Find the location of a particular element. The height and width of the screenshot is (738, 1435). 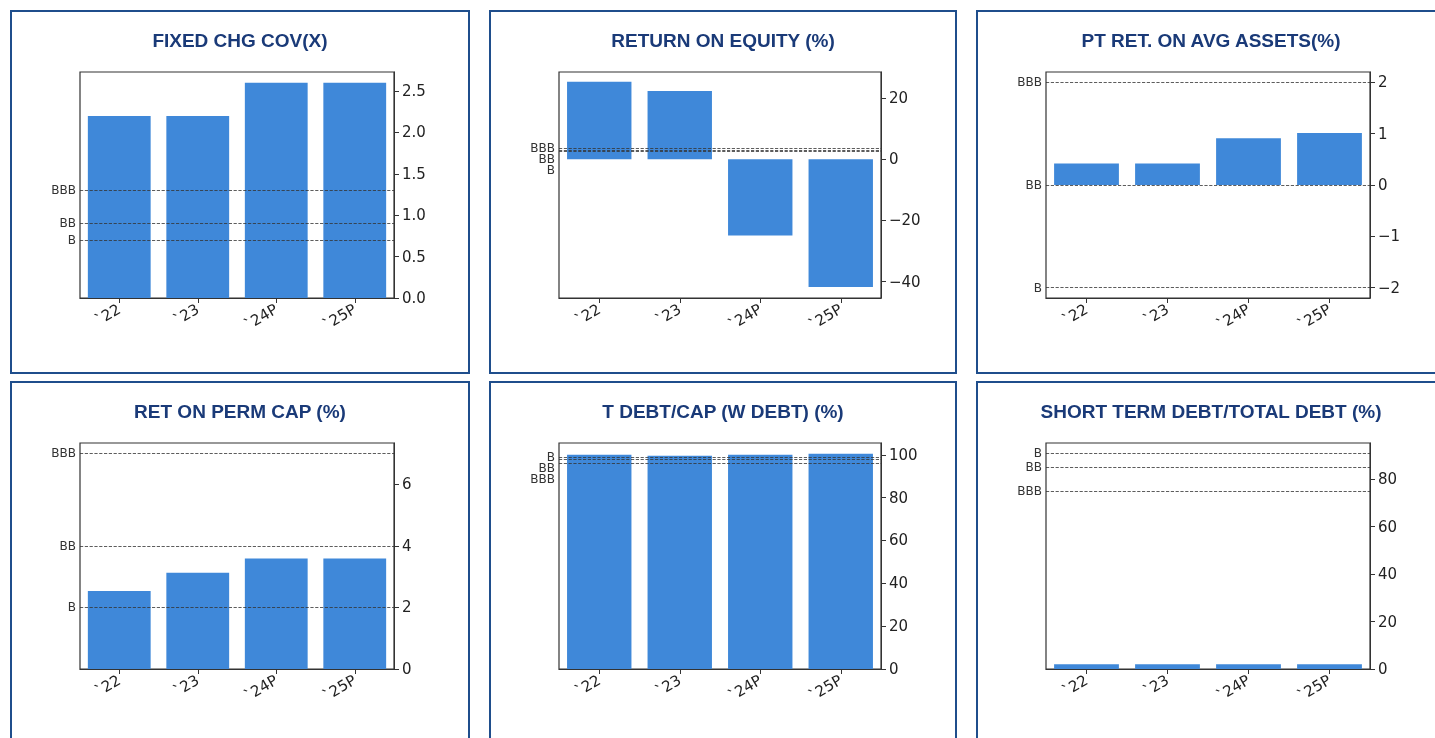

y-tick-label: 2.0 is located at coordinates (414, 132).